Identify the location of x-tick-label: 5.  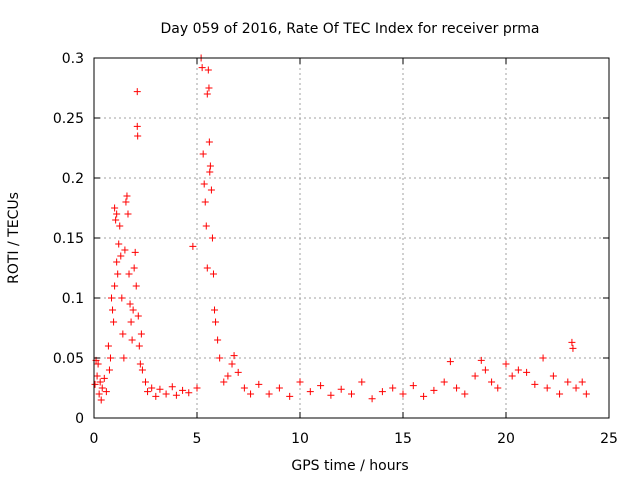
(197, 439).